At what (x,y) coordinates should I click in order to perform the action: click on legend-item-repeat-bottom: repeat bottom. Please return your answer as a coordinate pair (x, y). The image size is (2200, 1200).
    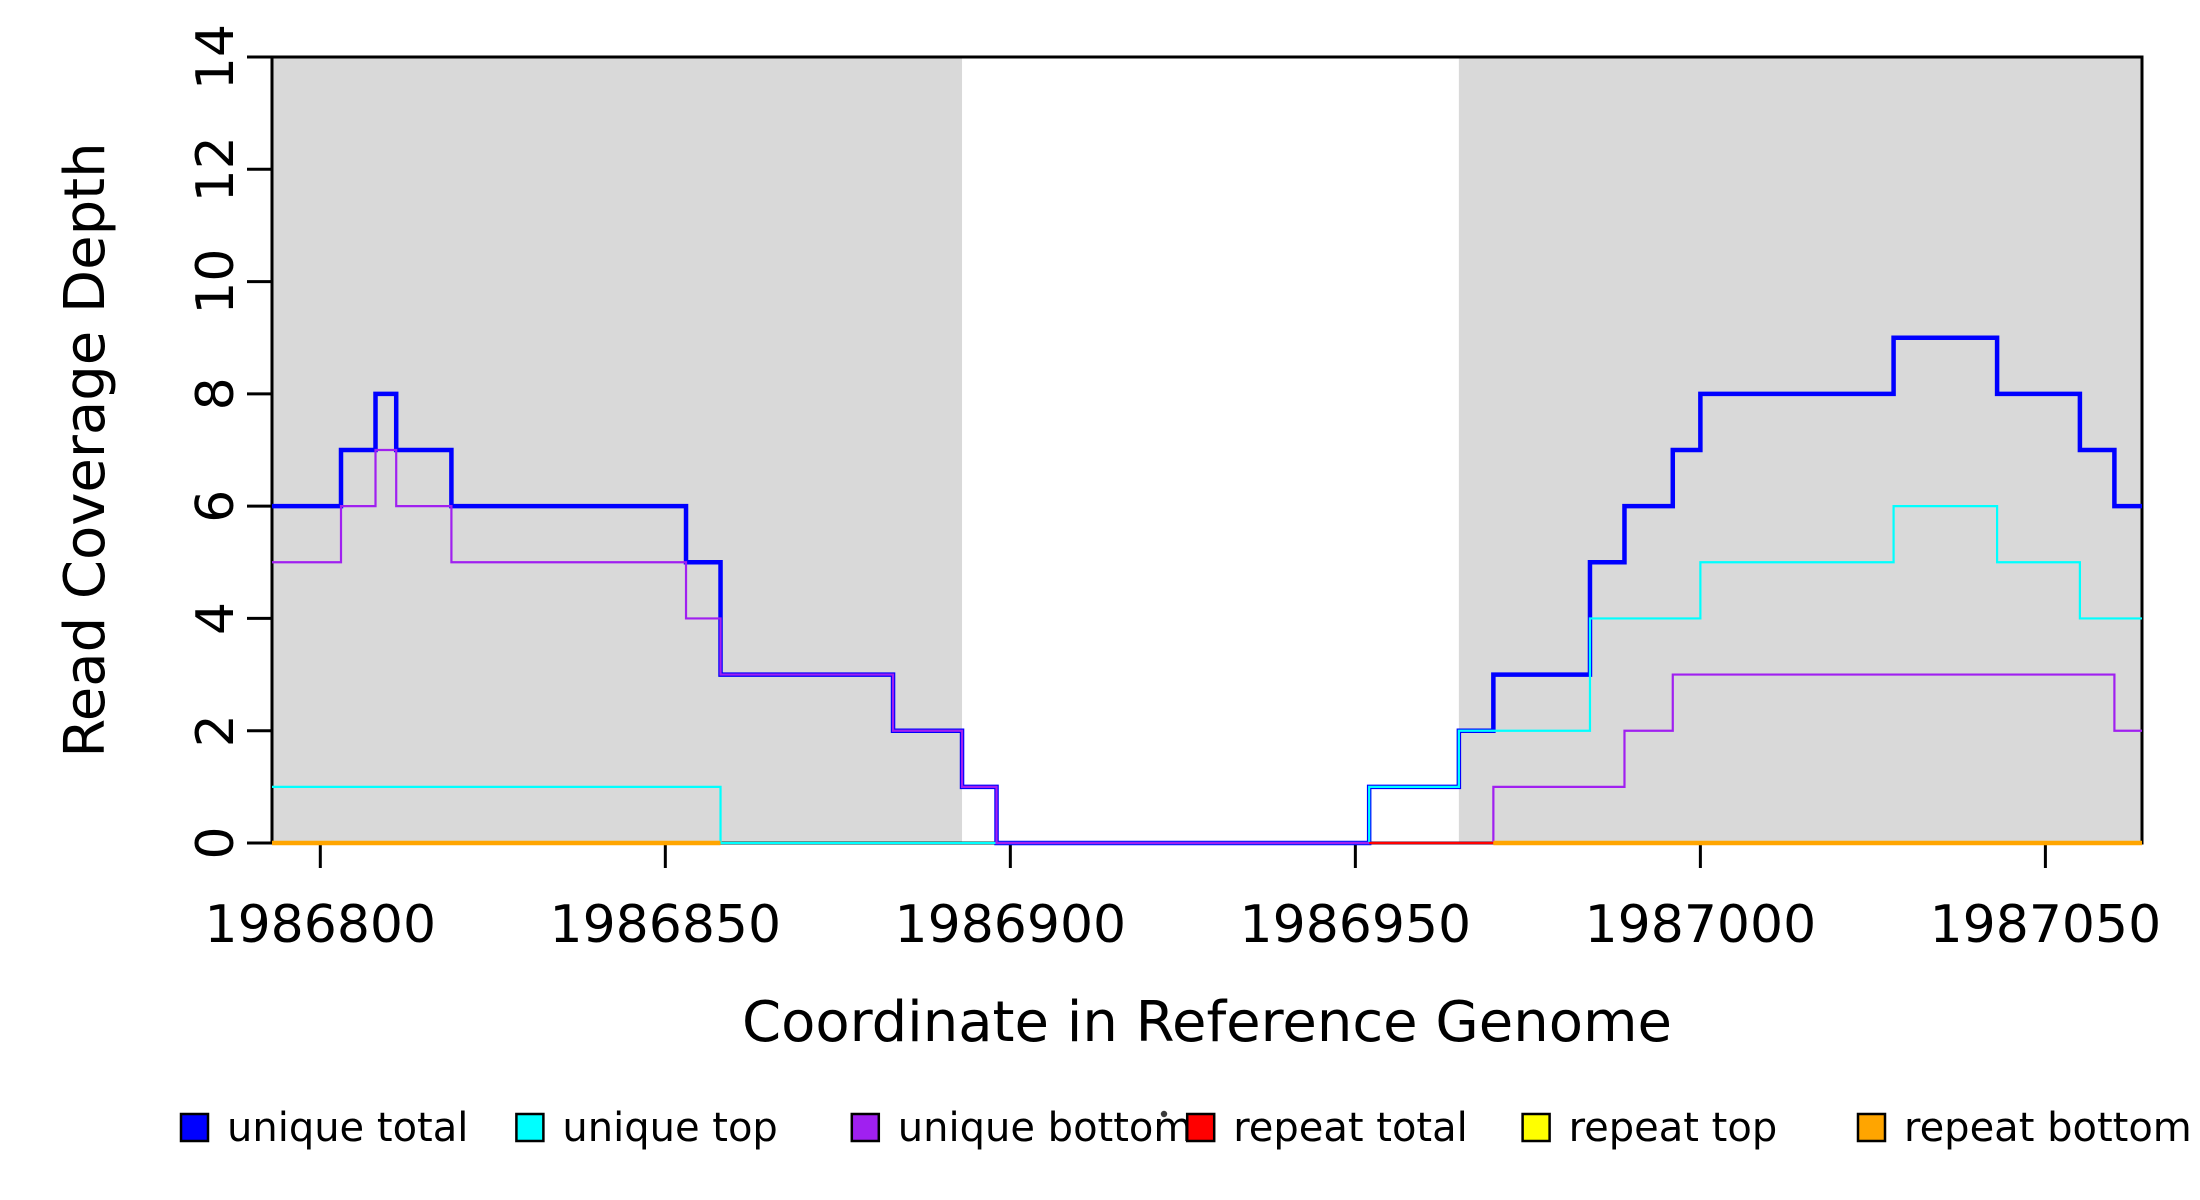
    Looking at the image, I should click on (2024, 1128).